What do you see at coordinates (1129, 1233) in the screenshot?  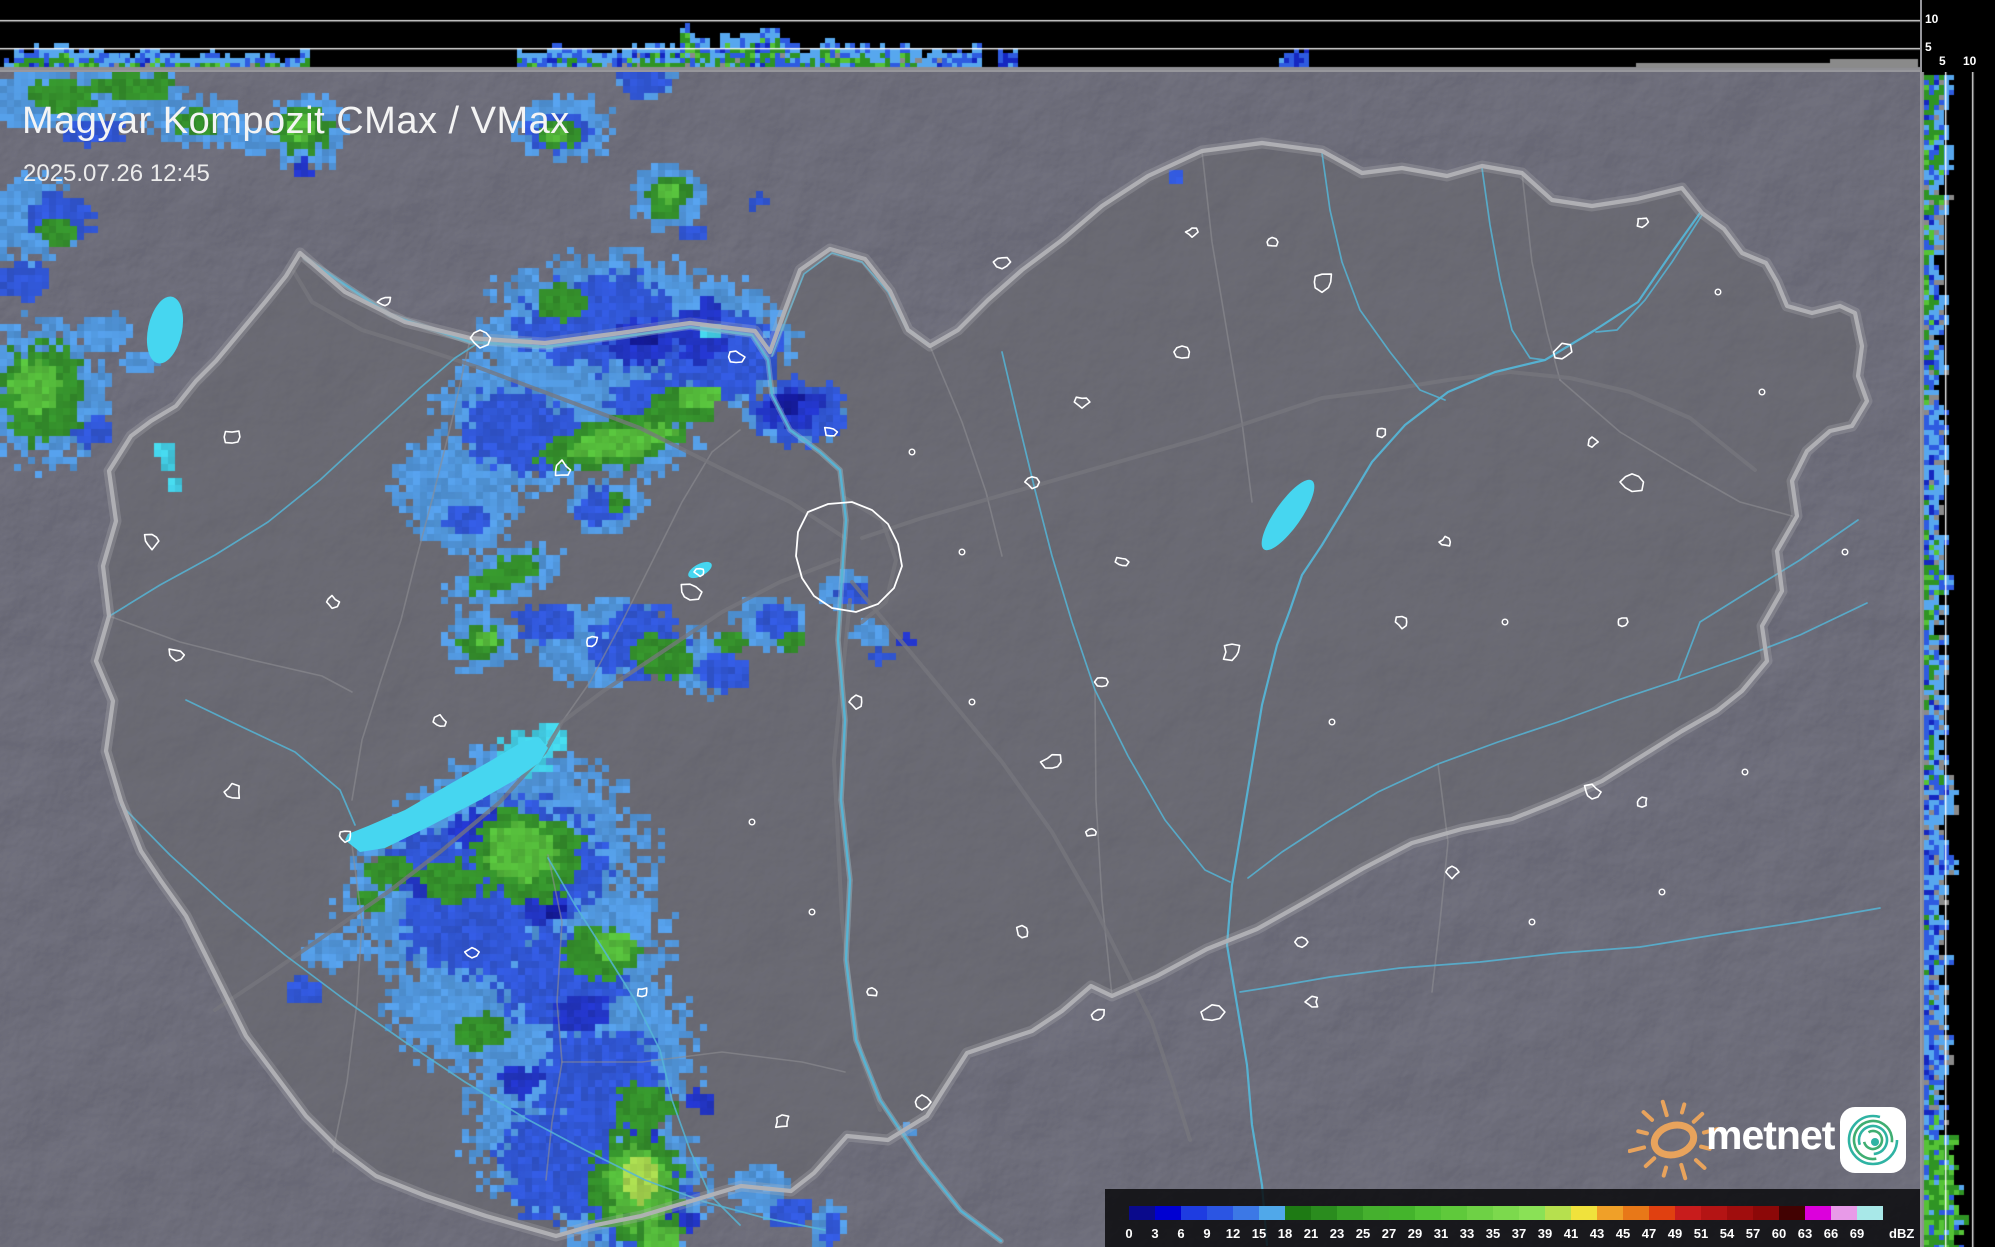 I see `colorbar-label: 0` at bounding box center [1129, 1233].